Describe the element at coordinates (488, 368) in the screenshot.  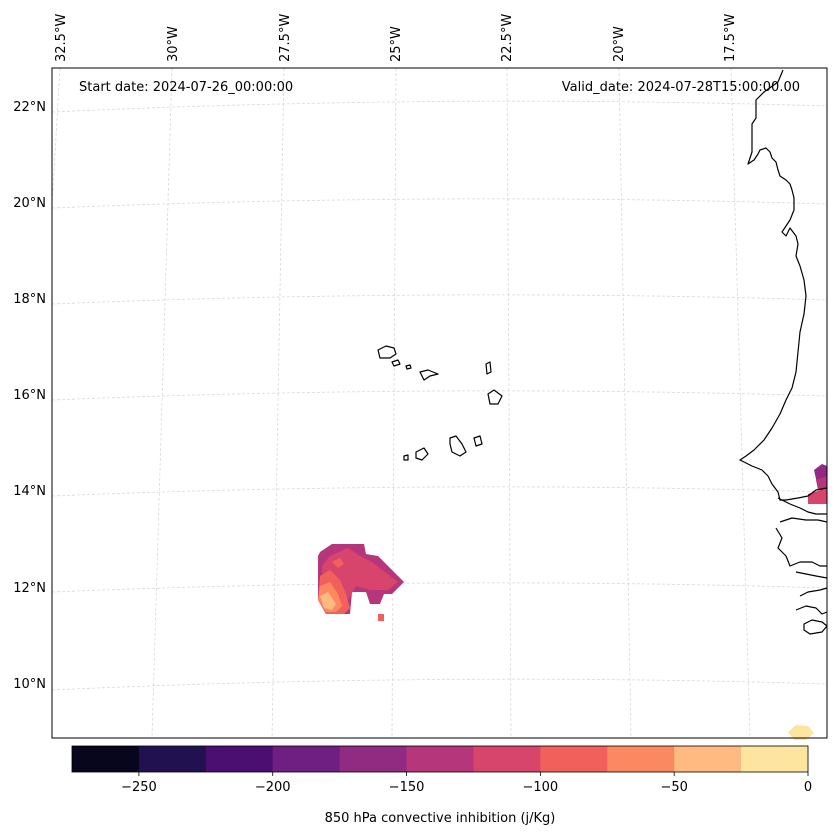
I see `island-sal` at that location.